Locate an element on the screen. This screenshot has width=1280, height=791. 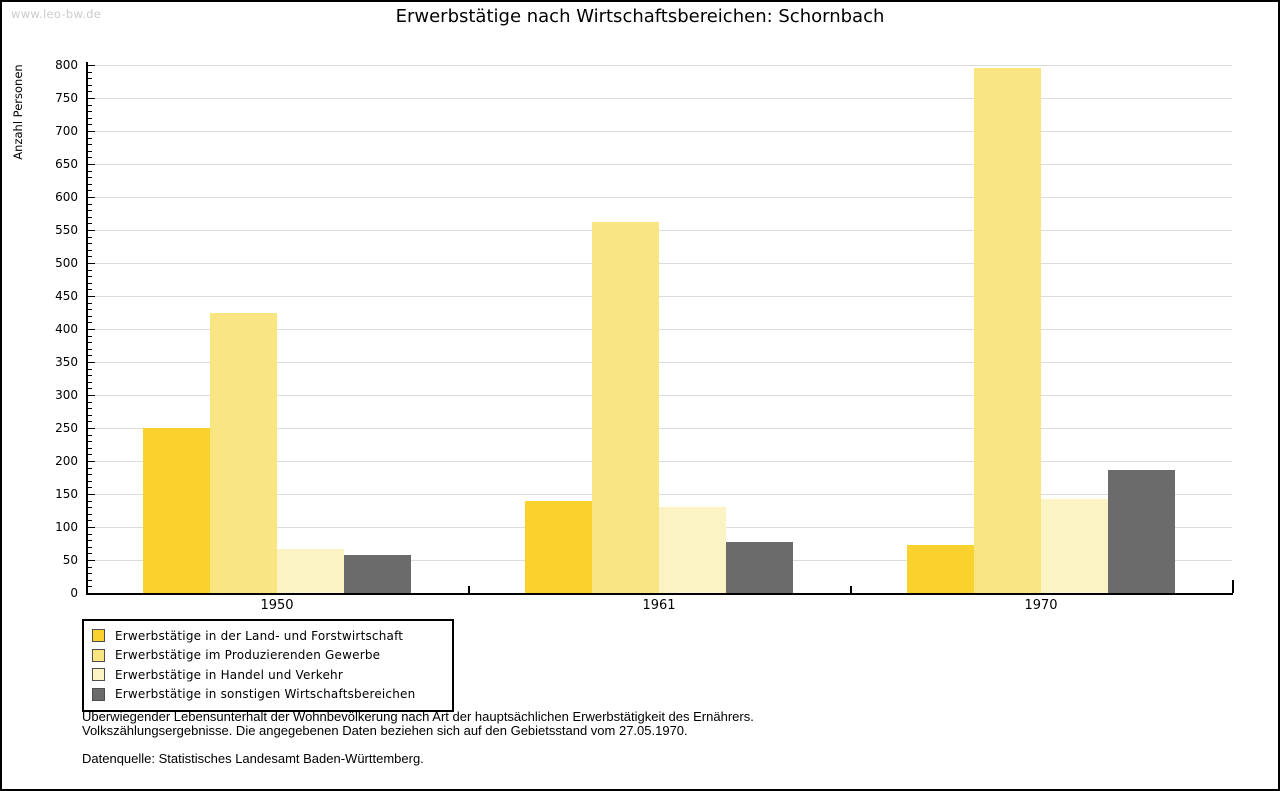
bar-1970-series2 is located at coordinates (1007, 330).